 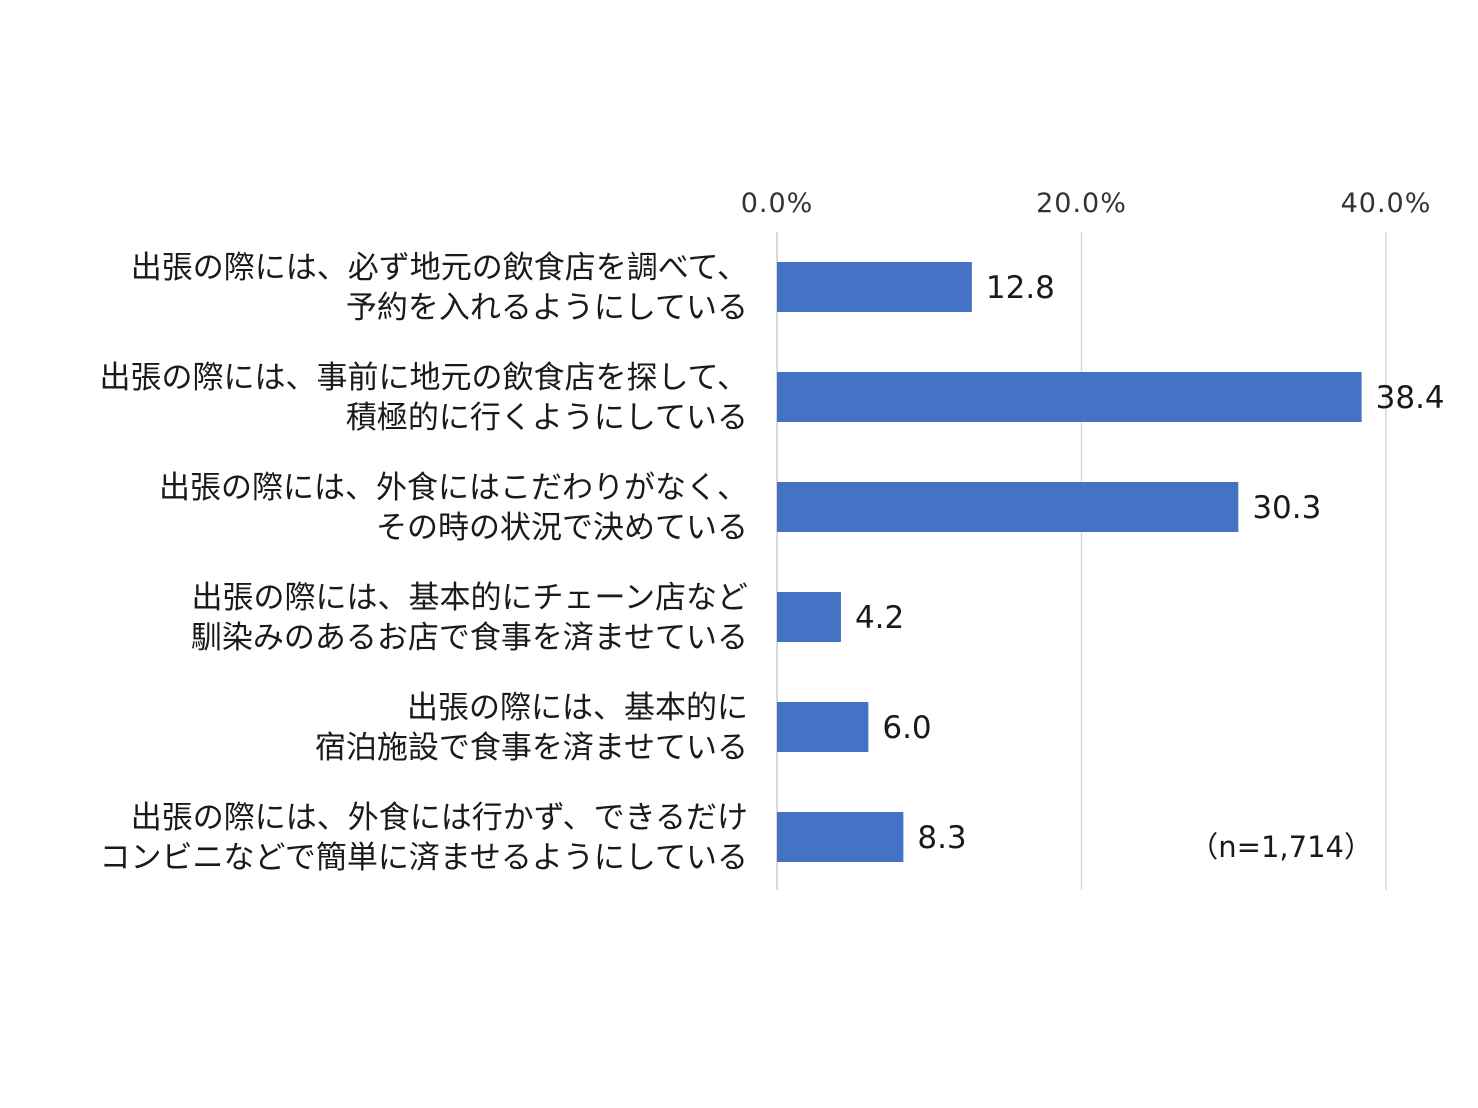 I want to click on value-label: 4.2, so click(x=879, y=618).